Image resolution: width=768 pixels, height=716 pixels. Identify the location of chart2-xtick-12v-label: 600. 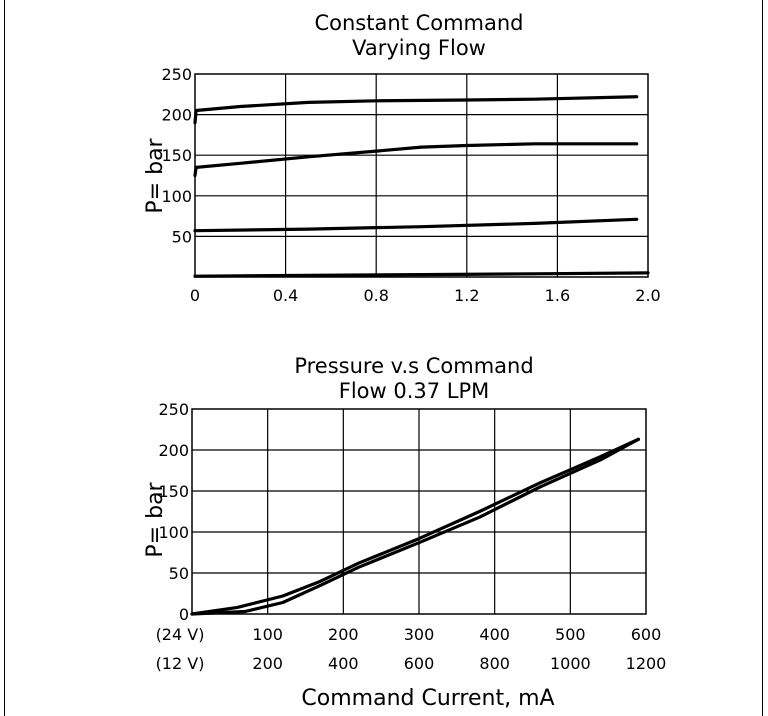
(419, 663).